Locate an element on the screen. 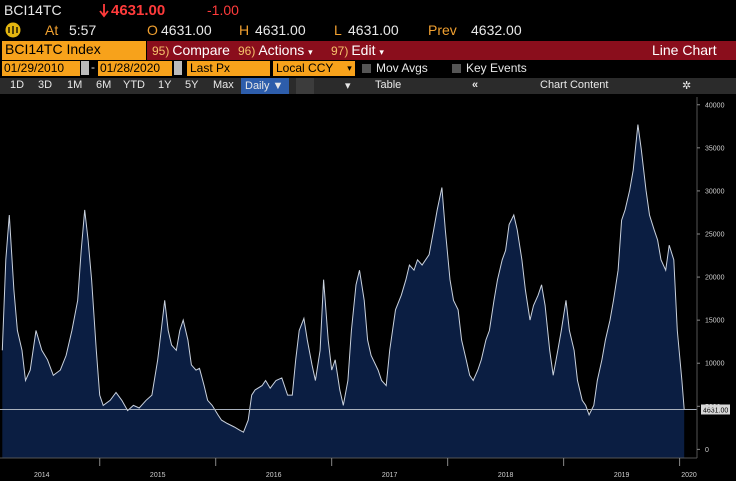  compare-button: 95) Compare is located at coordinates (191, 50).